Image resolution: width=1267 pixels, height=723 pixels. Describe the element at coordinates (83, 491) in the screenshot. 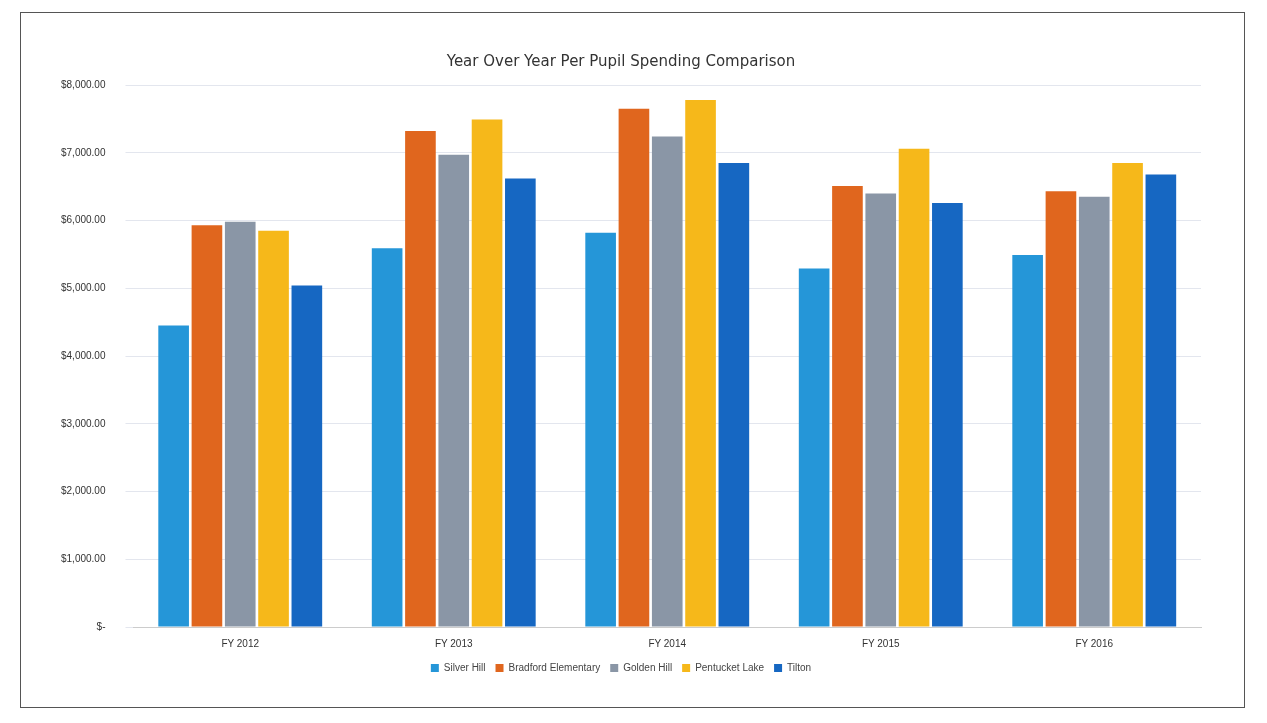

I see `y-tick-label: $2,000.00` at that location.